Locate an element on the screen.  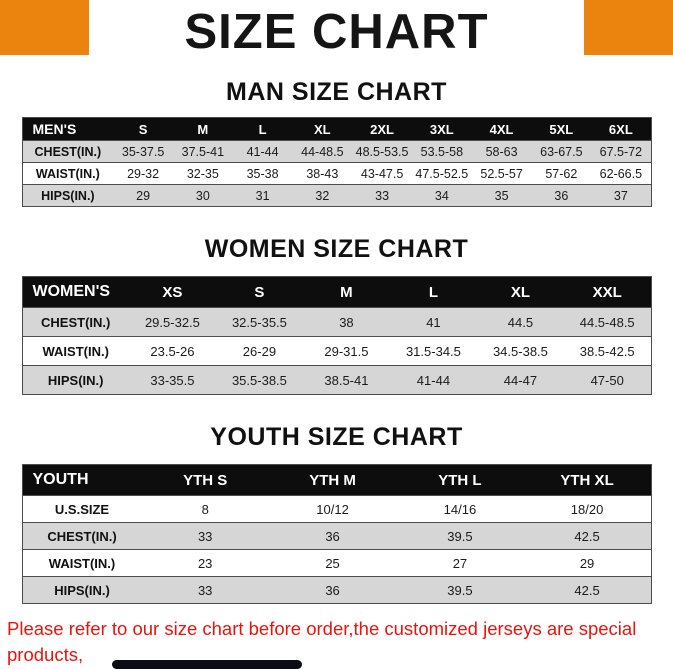
women-value-cell: 41-44 is located at coordinates (433, 380).